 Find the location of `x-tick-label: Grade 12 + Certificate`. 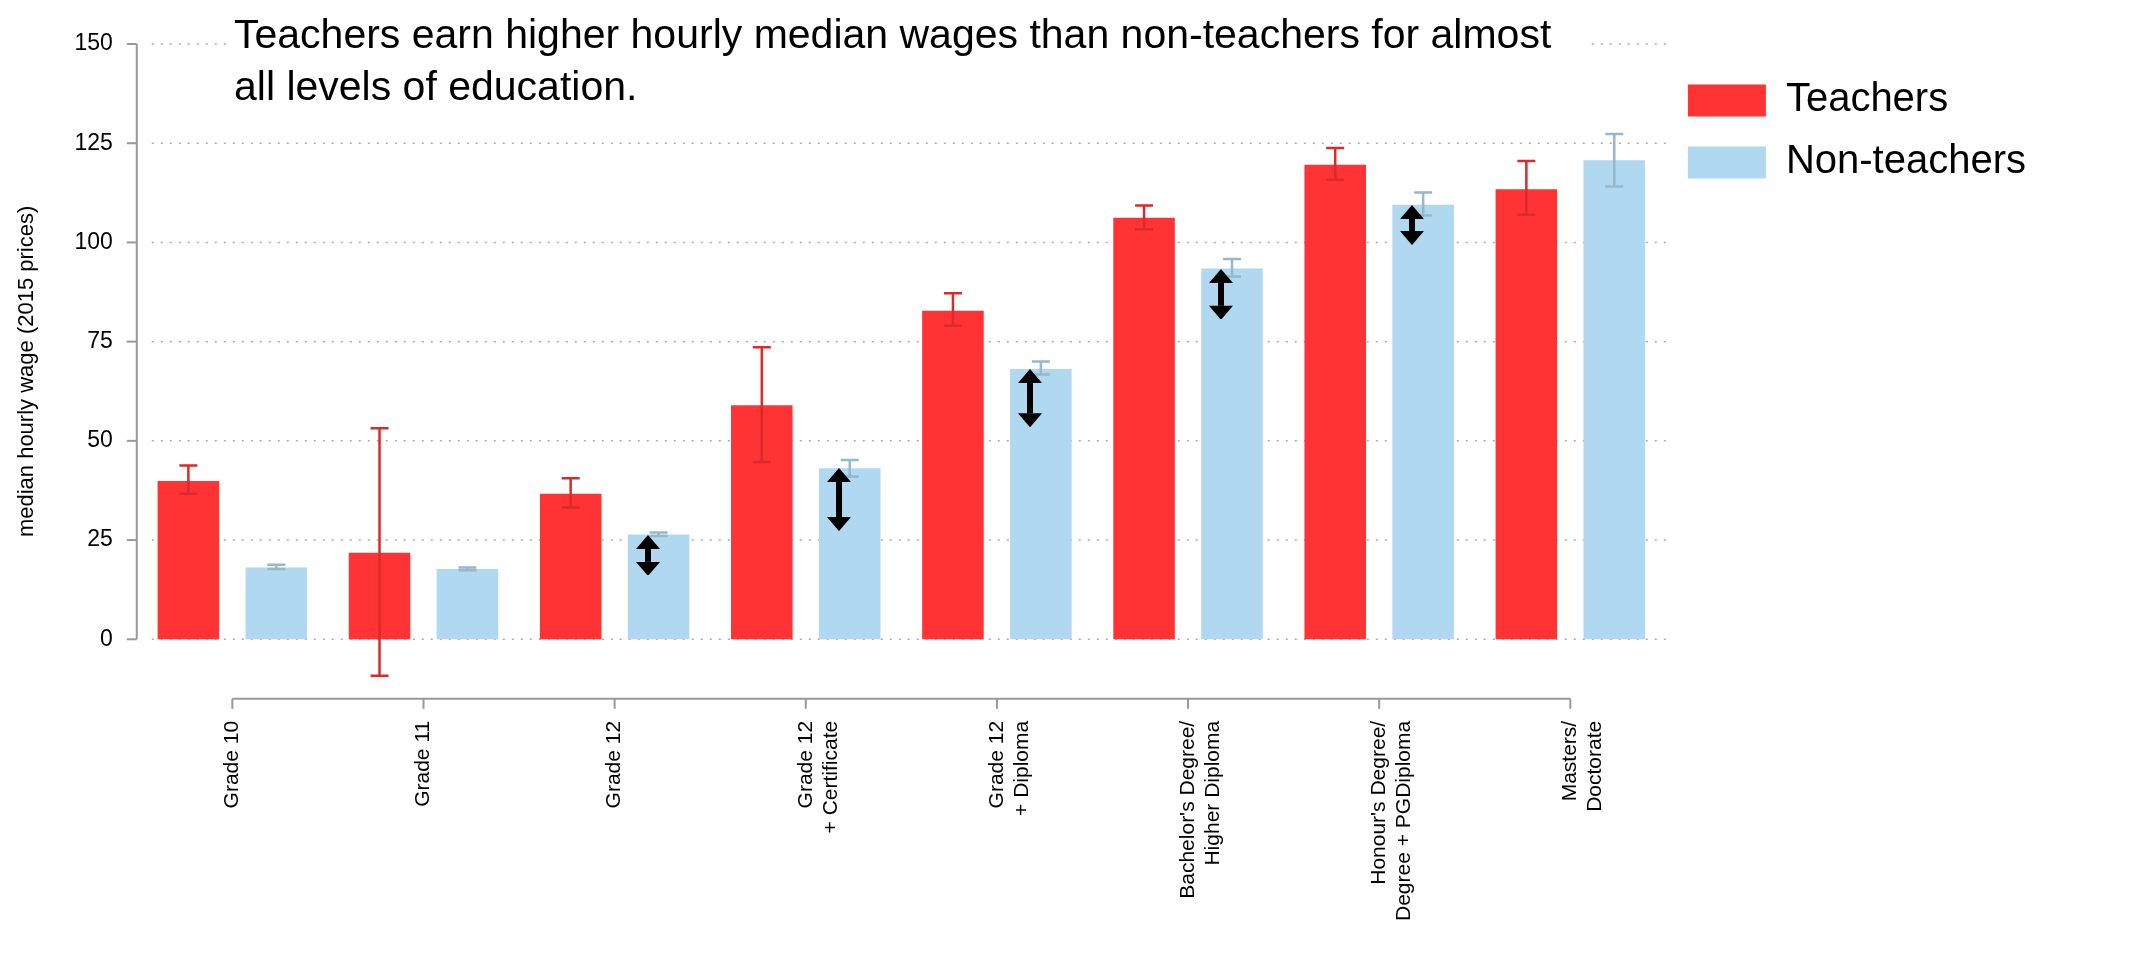

x-tick-label: Grade 12 + Certificate is located at coordinates (816, 777).